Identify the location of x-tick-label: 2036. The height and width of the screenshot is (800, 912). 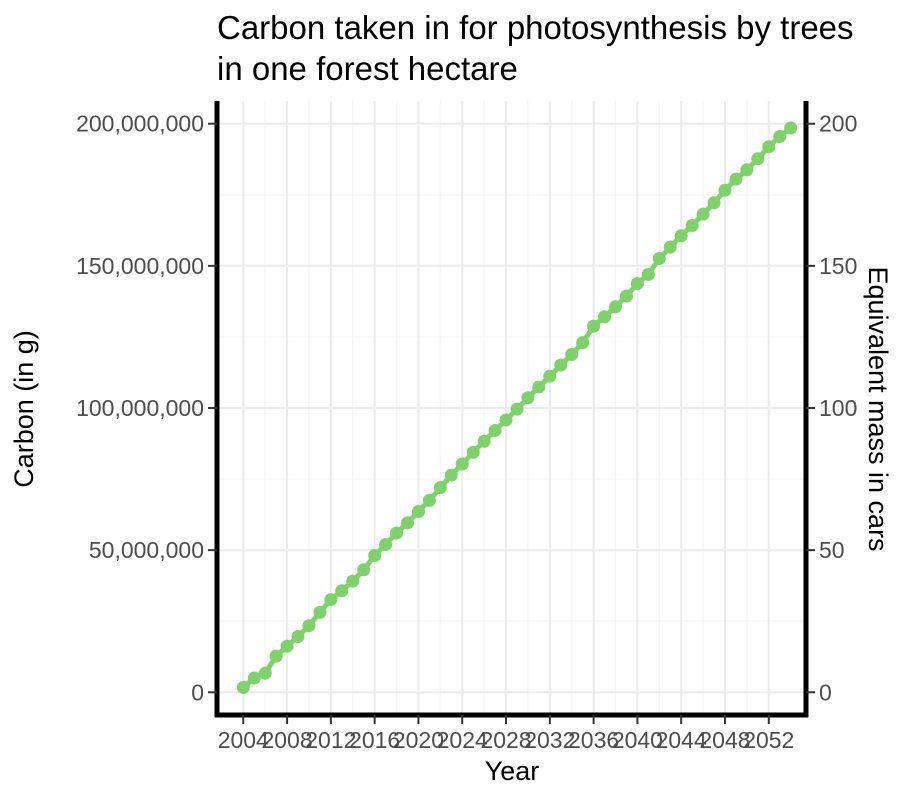
(593, 740).